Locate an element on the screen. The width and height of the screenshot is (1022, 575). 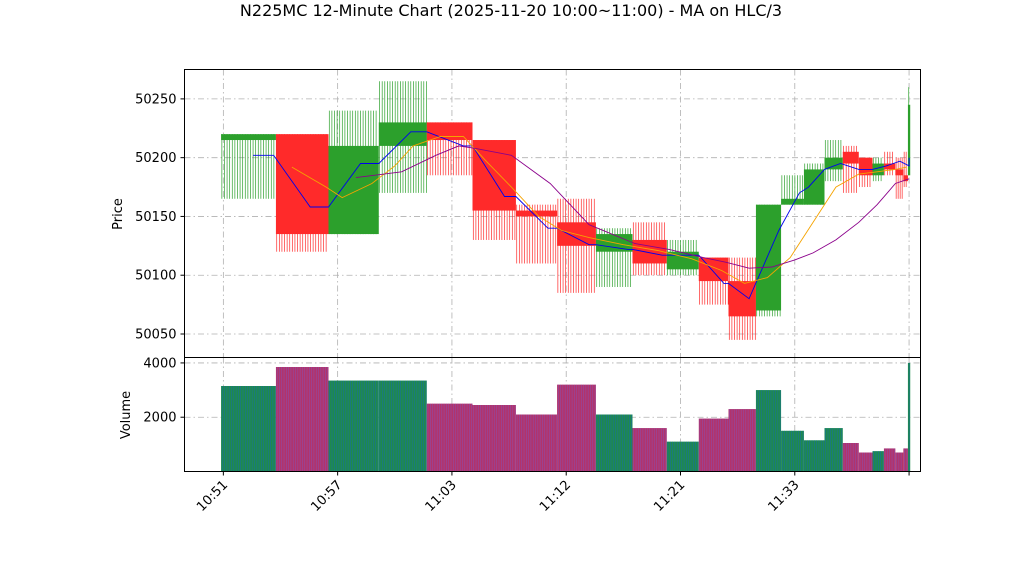
price-tick-label: 50100 is located at coordinates (155, 276).